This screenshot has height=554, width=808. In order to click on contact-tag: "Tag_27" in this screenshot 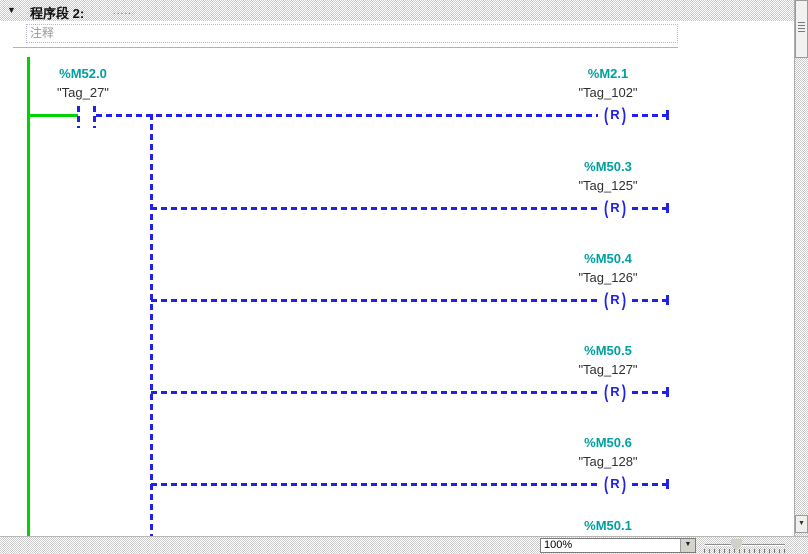, I will do `click(83, 92)`.